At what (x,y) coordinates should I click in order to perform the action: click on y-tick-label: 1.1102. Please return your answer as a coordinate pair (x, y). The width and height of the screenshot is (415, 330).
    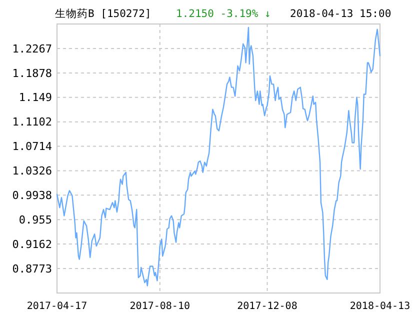
    Looking at the image, I should click on (32, 122).